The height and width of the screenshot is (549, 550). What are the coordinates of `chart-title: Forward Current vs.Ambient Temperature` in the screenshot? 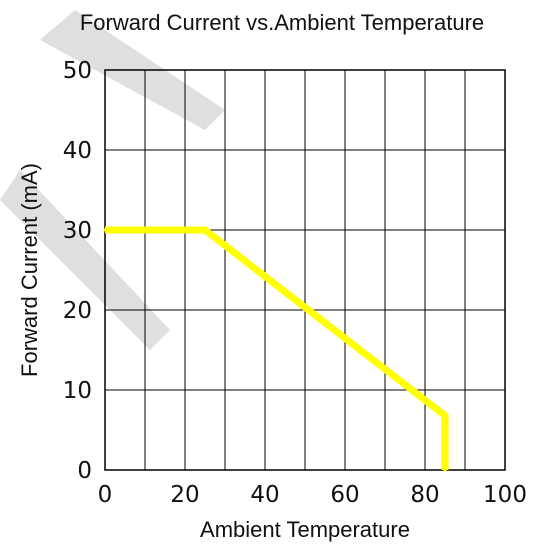 It's located at (282, 22).